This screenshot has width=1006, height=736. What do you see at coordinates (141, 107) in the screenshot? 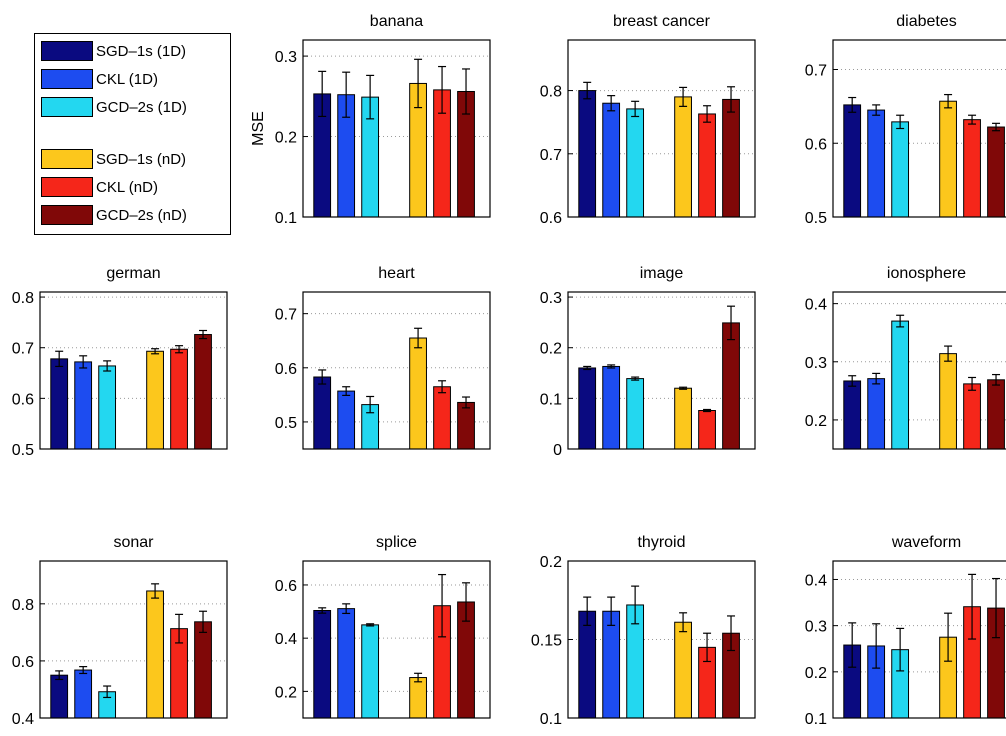
I see `legend-label: GCD–2s (1D)` at bounding box center [141, 107].